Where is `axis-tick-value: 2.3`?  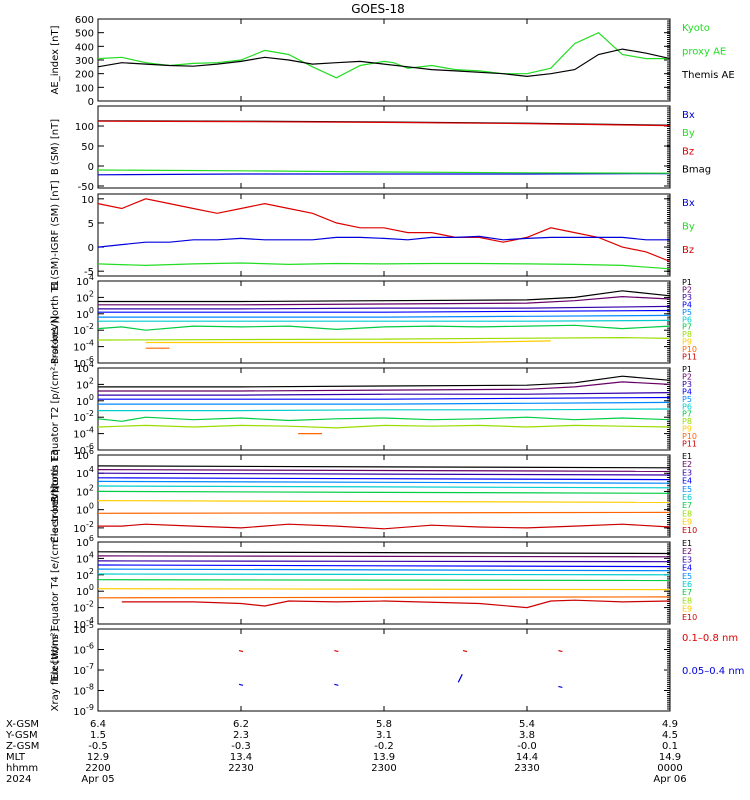 axis-tick-value: 2.3 is located at coordinates (241, 735).